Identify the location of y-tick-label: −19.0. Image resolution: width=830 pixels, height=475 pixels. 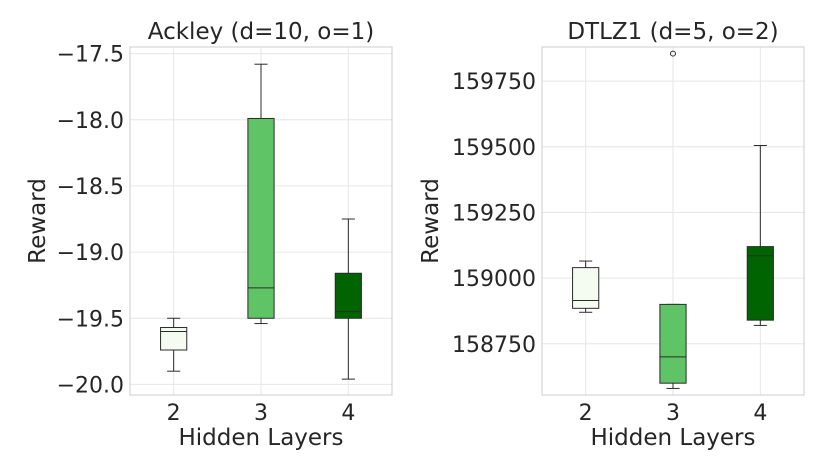
(90, 253).